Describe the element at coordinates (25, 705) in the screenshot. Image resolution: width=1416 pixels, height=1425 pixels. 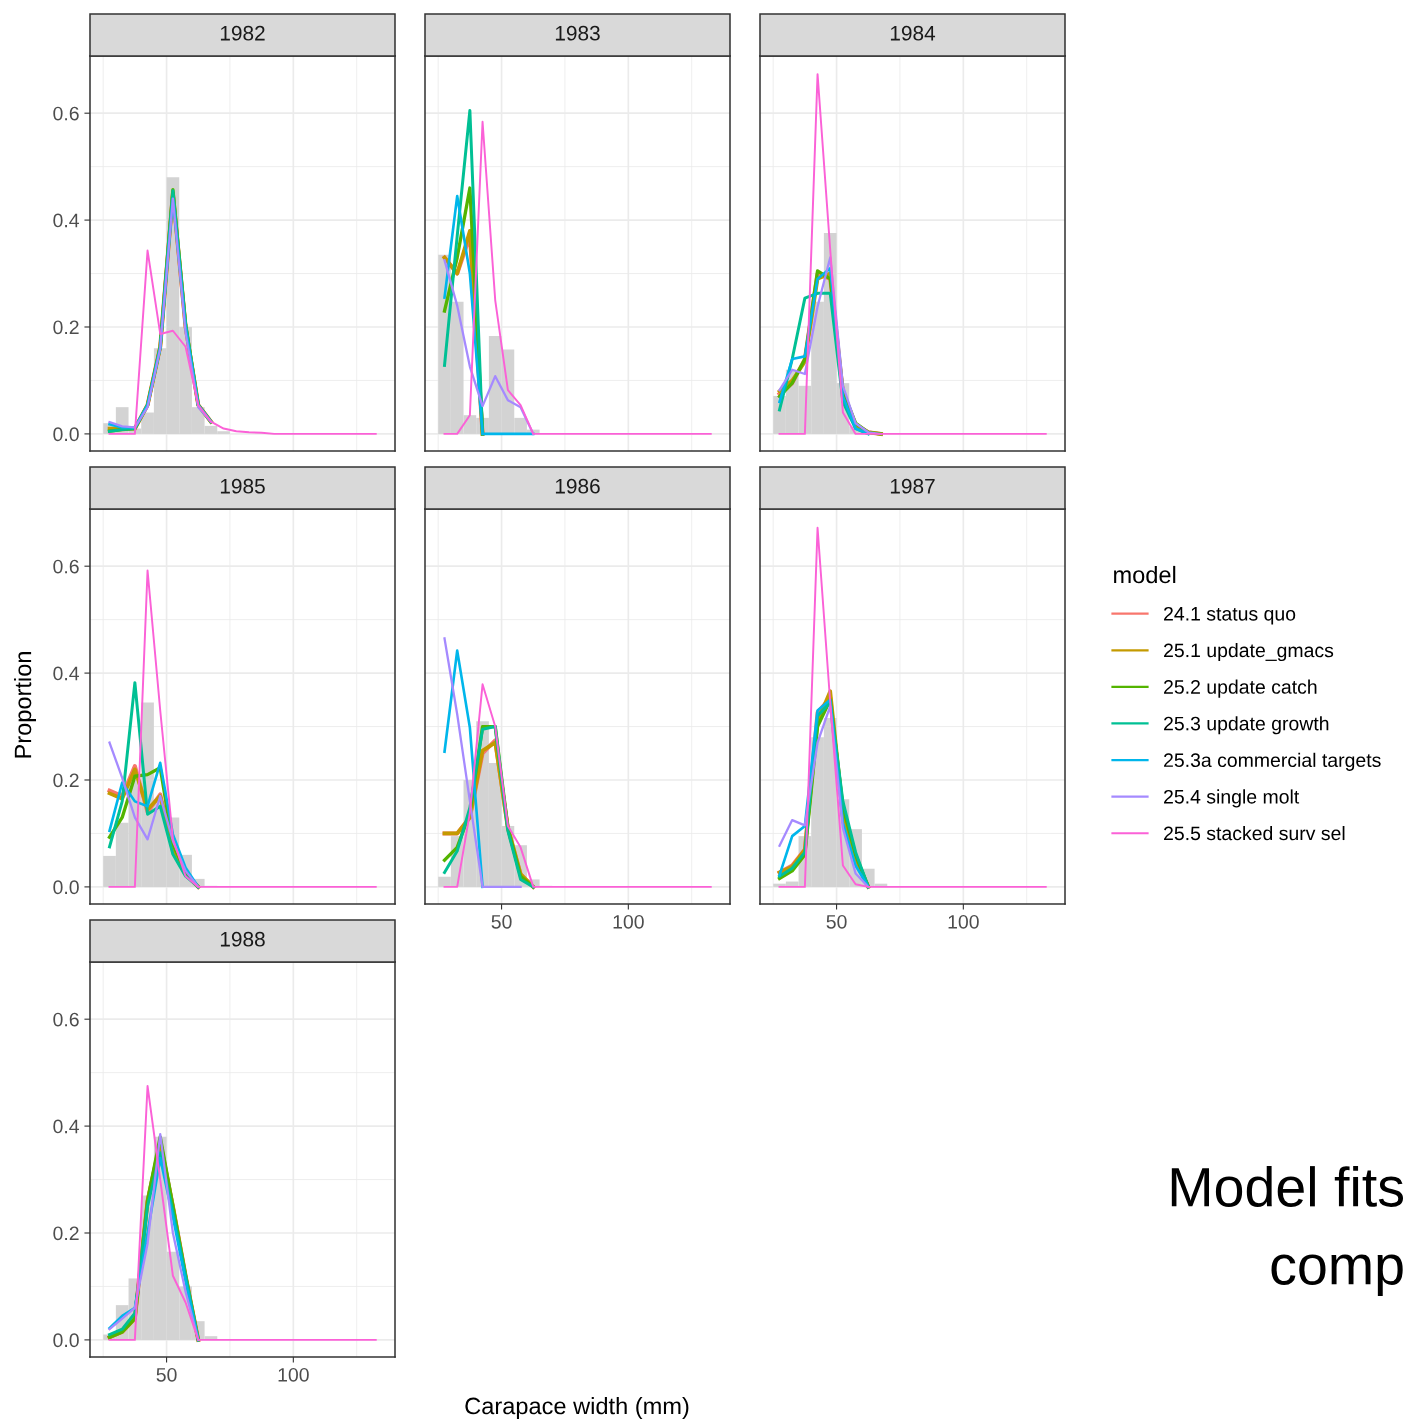
I see `y-axis-title: Proportion` at that location.